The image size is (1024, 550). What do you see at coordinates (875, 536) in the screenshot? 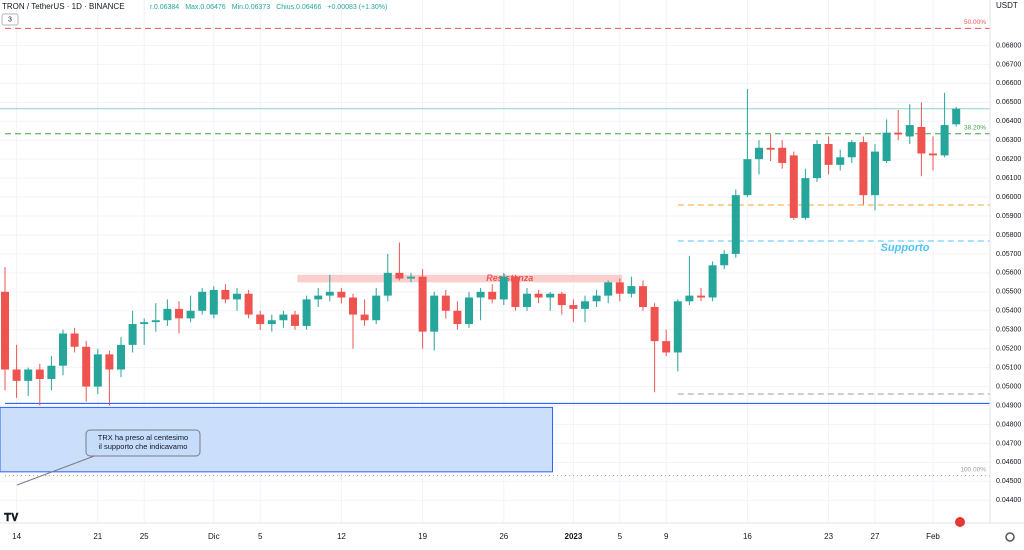
I see `x-tick-label: 27` at bounding box center [875, 536].